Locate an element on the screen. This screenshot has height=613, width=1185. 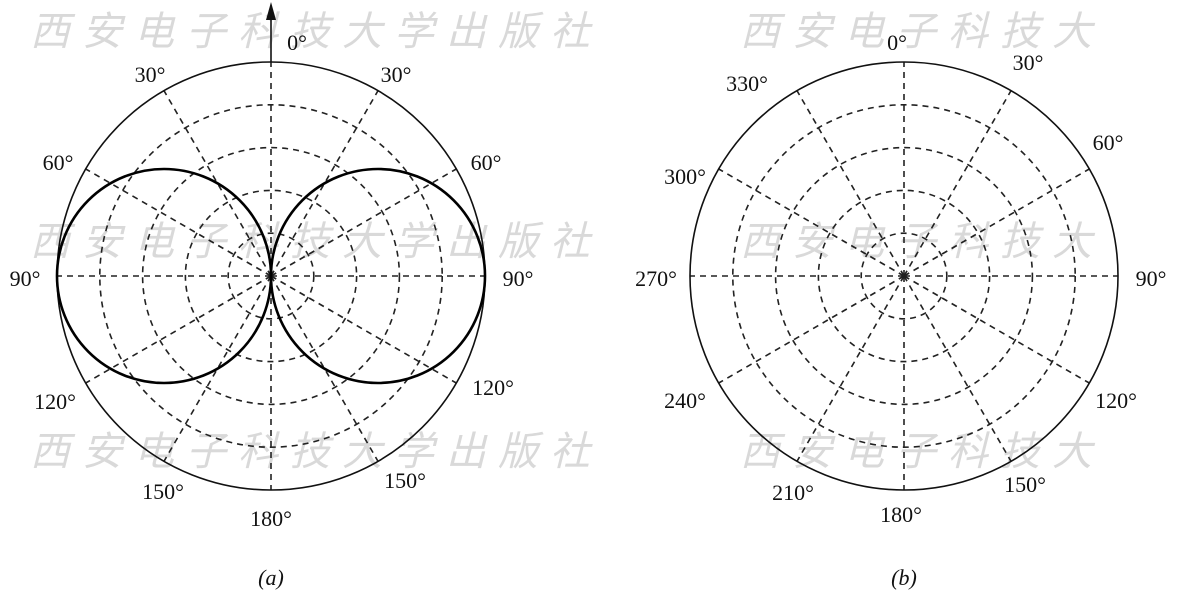
angle-label-upper-left-60: 60° is located at coordinates (58, 162).